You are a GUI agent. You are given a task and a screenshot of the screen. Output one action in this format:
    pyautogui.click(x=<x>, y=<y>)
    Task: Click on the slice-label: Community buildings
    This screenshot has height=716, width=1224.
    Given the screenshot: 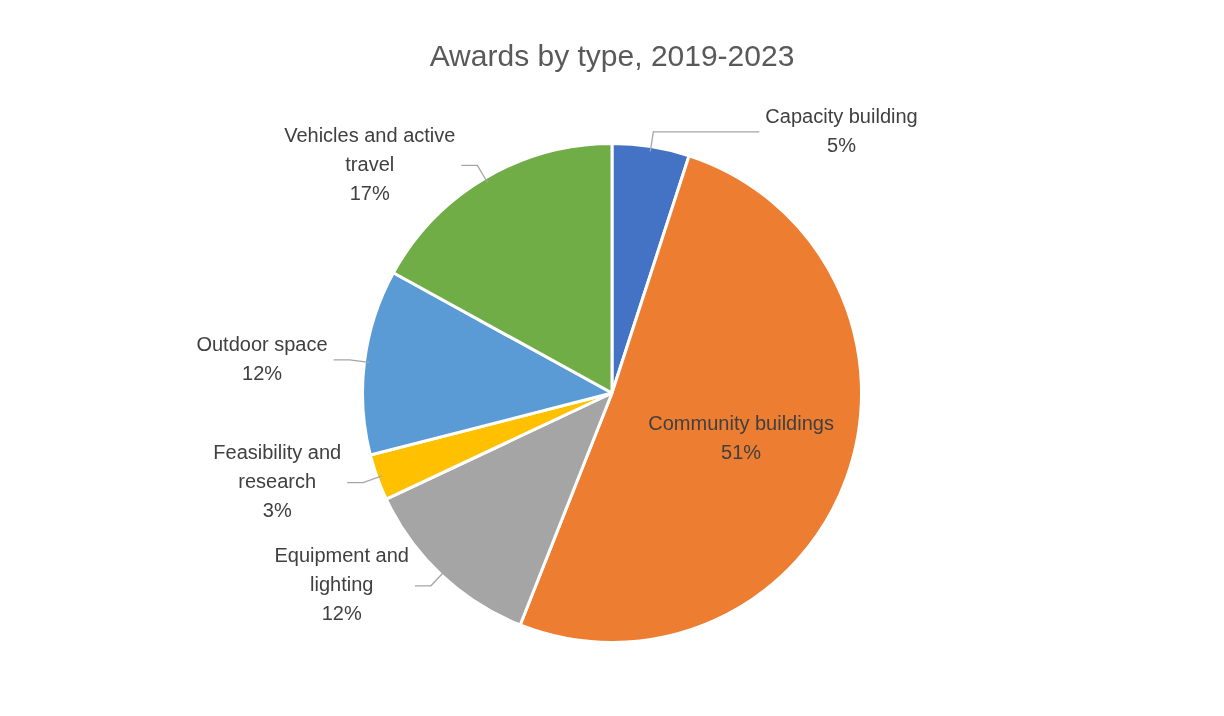 What is the action you would take?
    pyautogui.click(x=741, y=423)
    